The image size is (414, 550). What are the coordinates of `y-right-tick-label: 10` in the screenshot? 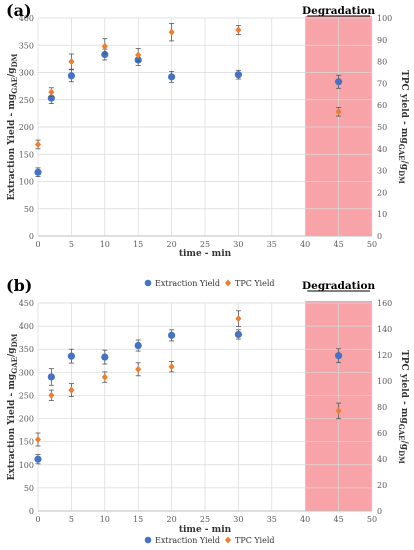 It's located at (382, 214).